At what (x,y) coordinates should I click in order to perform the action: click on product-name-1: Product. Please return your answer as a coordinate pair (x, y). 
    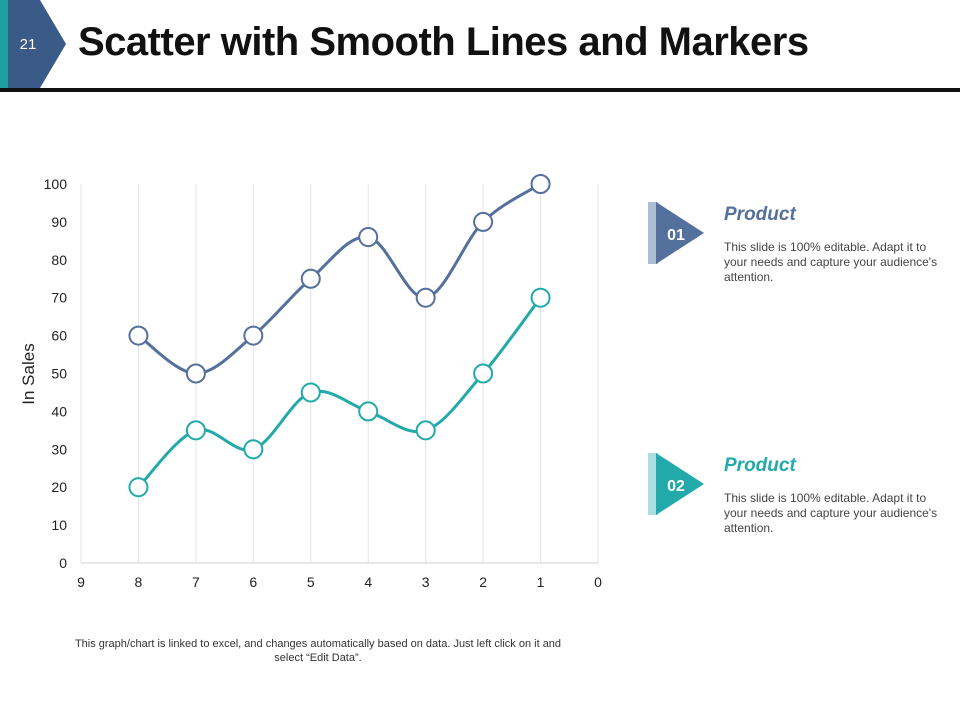
    Looking at the image, I should click on (760, 214).